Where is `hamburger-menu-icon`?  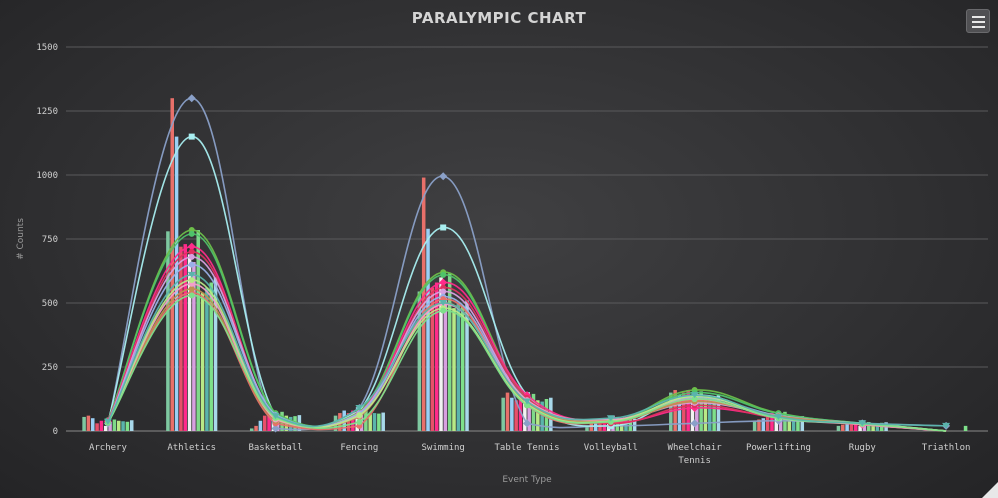 hamburger-menu-icon is located at coordinates (978, 17).